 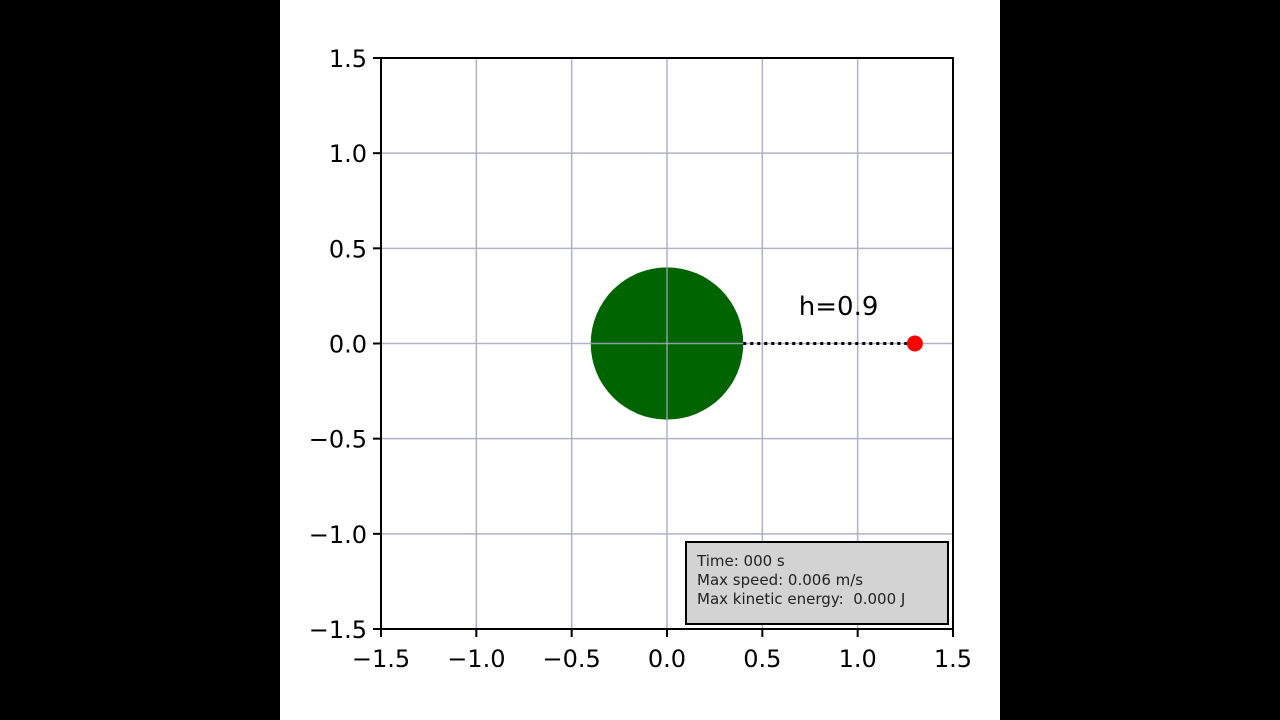 I want to click on x-tick-label-5: 1.0, so click(x=858, y=659).